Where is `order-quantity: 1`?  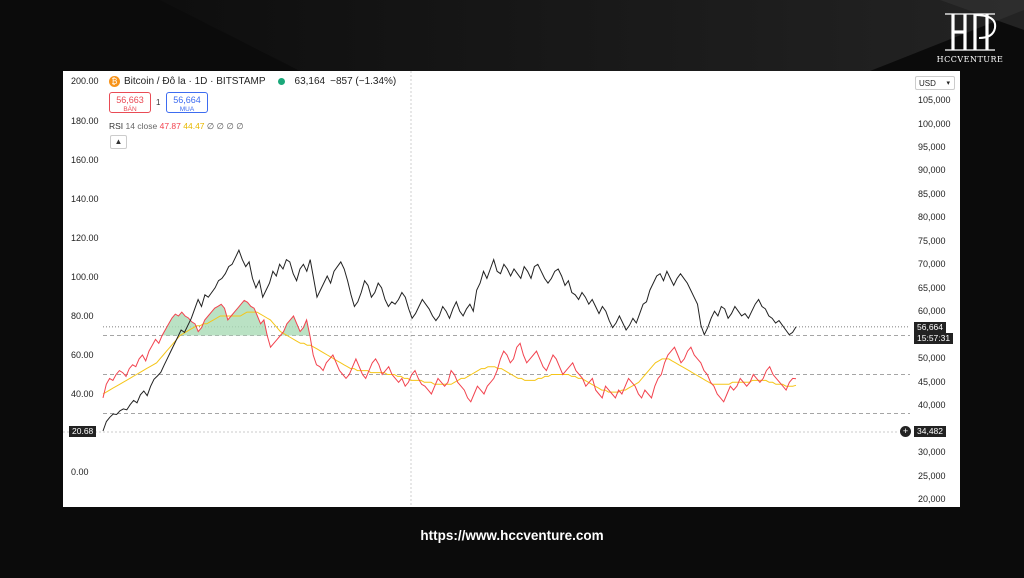 order-quantity: 1 is located at coordinates (158, 102).